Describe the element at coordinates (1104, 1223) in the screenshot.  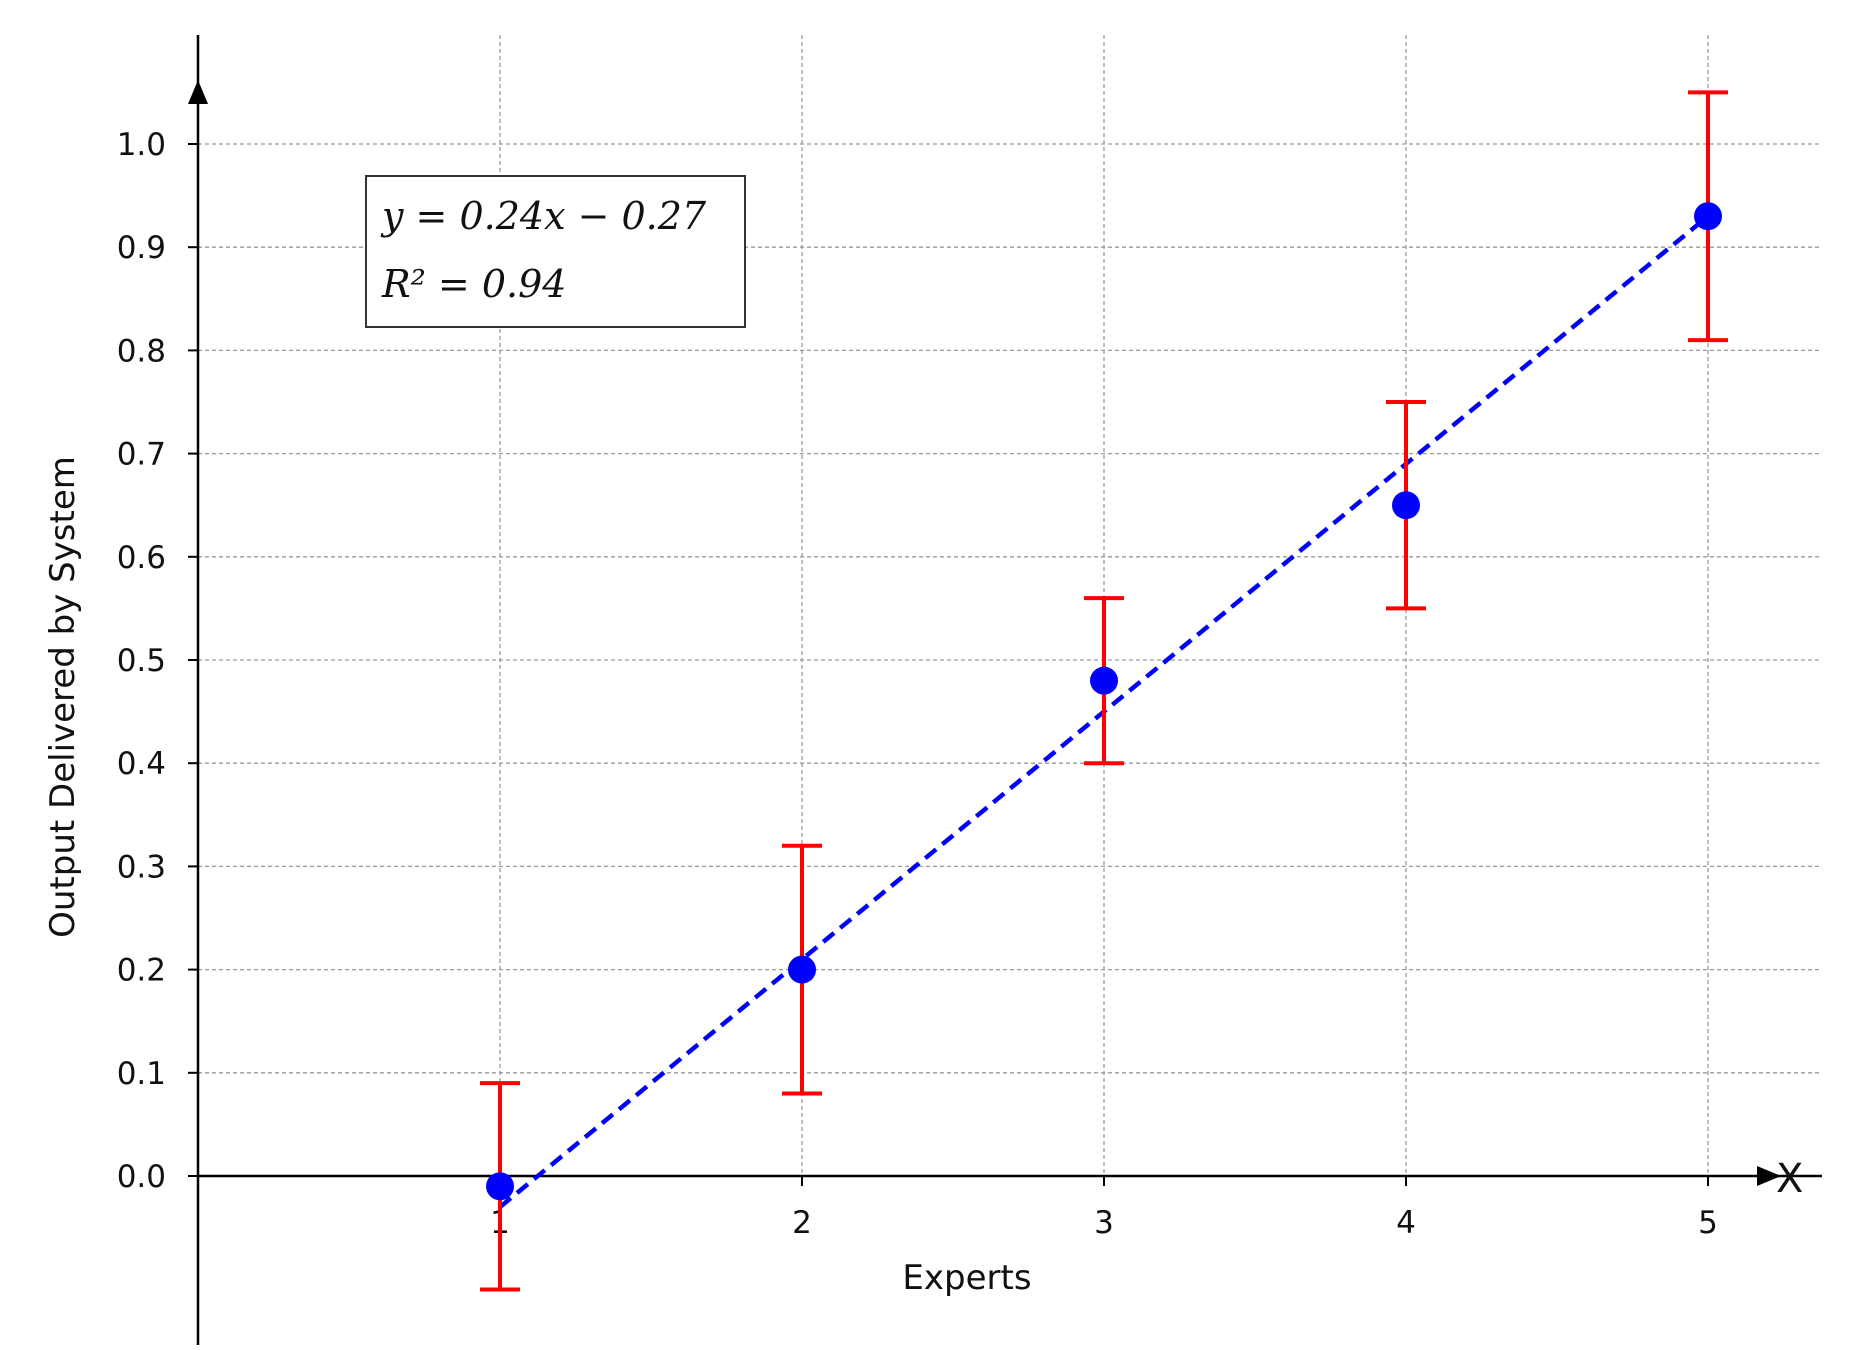
I see `x-tick-label: 3` at that location.